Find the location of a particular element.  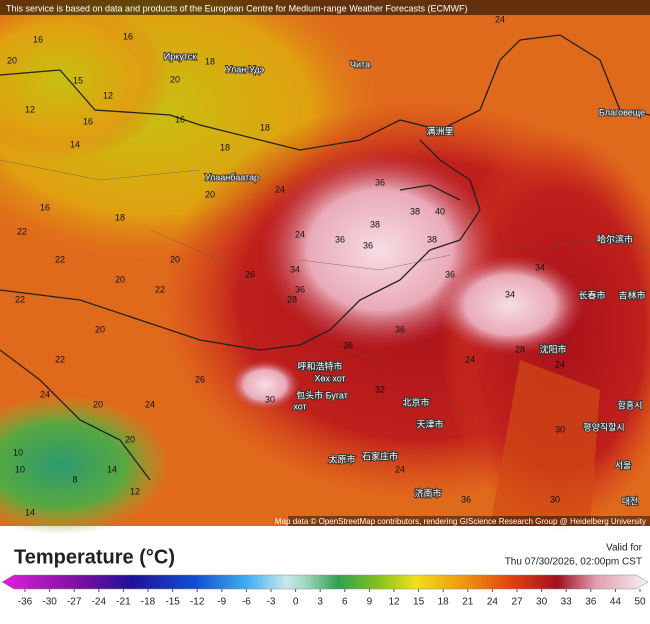

colorbar-tick-label: -15 is located at coordinates (172, 602).